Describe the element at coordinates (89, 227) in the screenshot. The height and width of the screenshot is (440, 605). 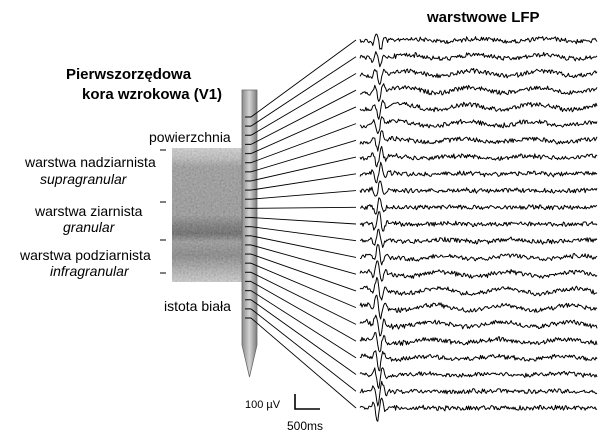
I see `granular-latin-label: granular` at that location.